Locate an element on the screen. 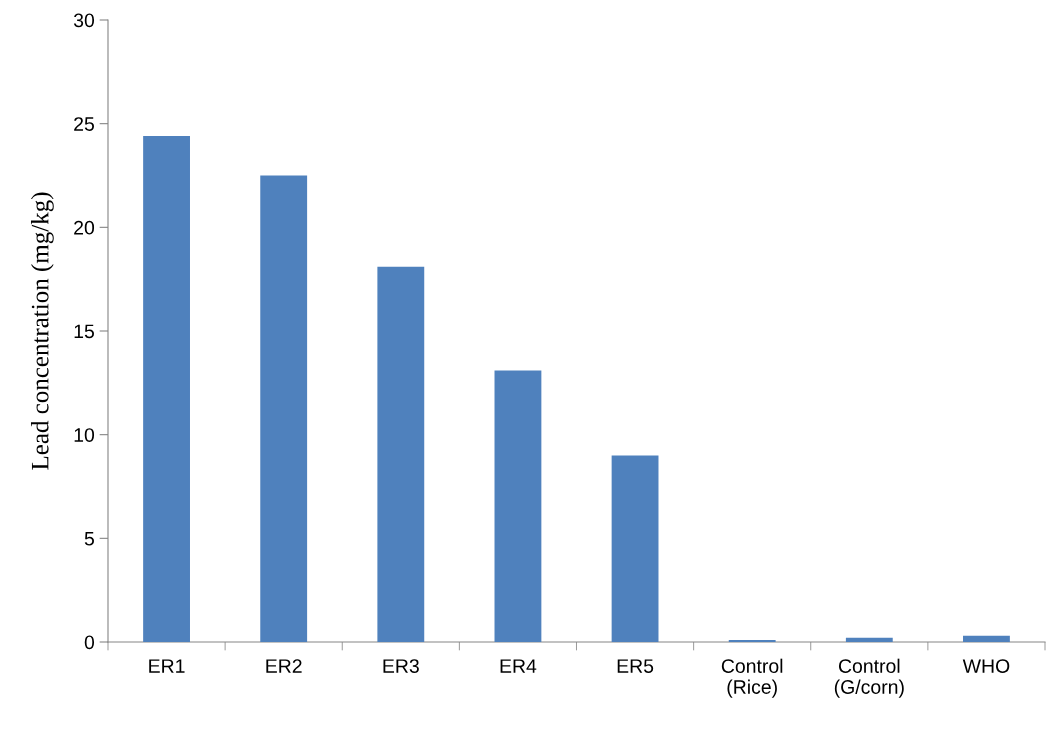  x-tick-label: Control (G/corn) is located at coordinates (869, 678).